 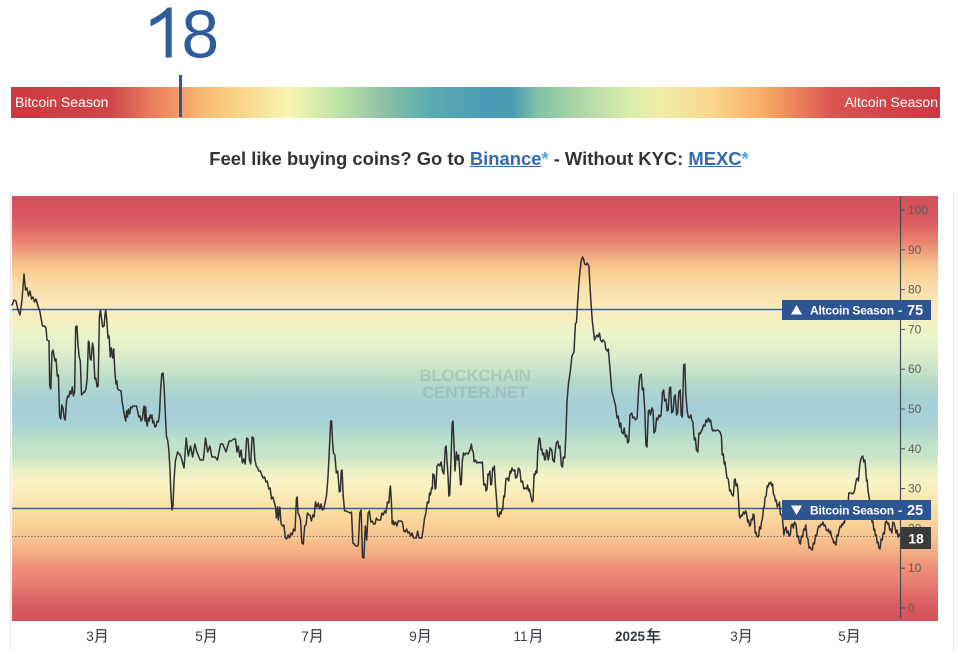 What do you see at coordinates (911, 608) in the screenshot?
I see `svg-text: 0` at bounding box center [911, 608].